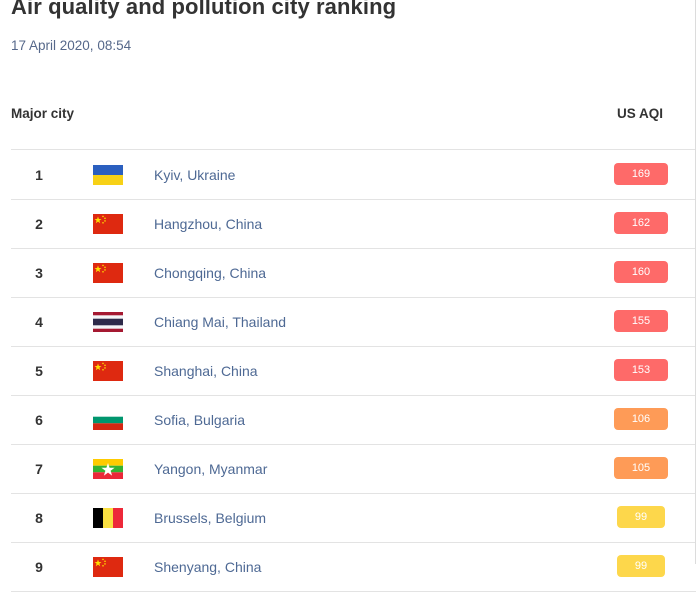 The width and height of the screenshot is (696, 592). What do you see at coordinates (641, 223) in the screenshot?
I see `aqi-badge: 162` at bounding box center [641, 223].